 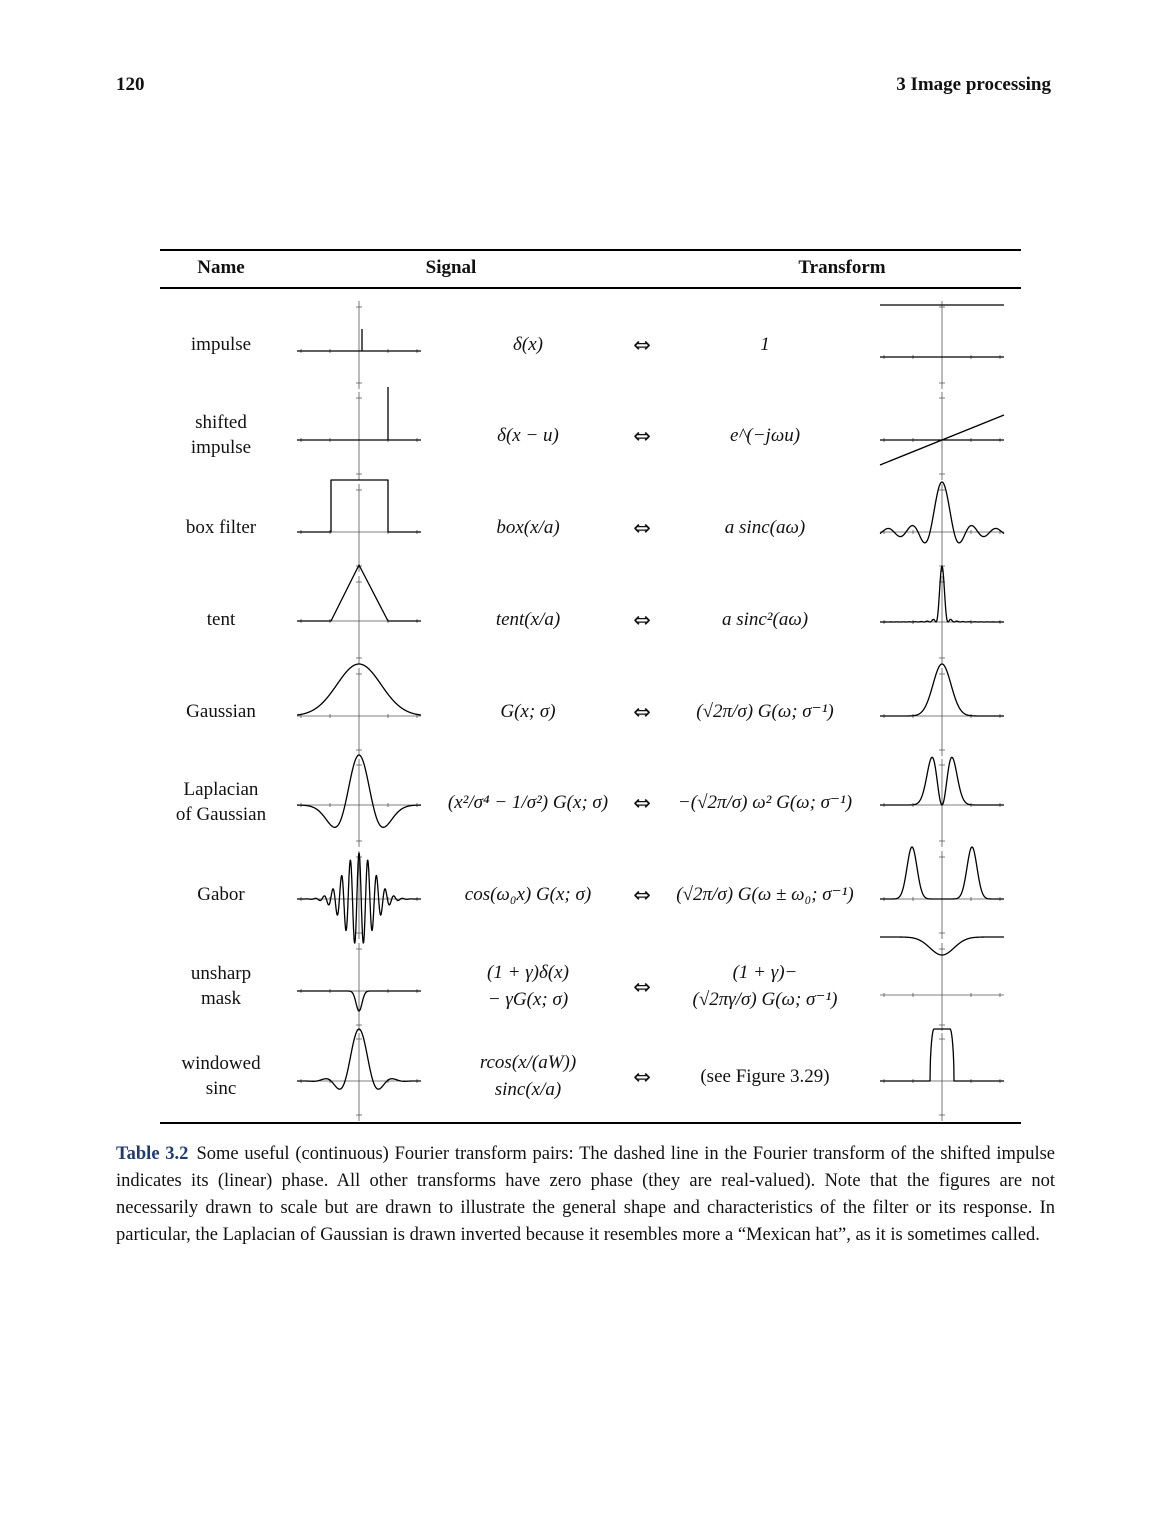 What do you see at coordinates (528, 619) in the screenshot?
I see `signal-formula: tent(x/a)` at bounding box center [528, 619].